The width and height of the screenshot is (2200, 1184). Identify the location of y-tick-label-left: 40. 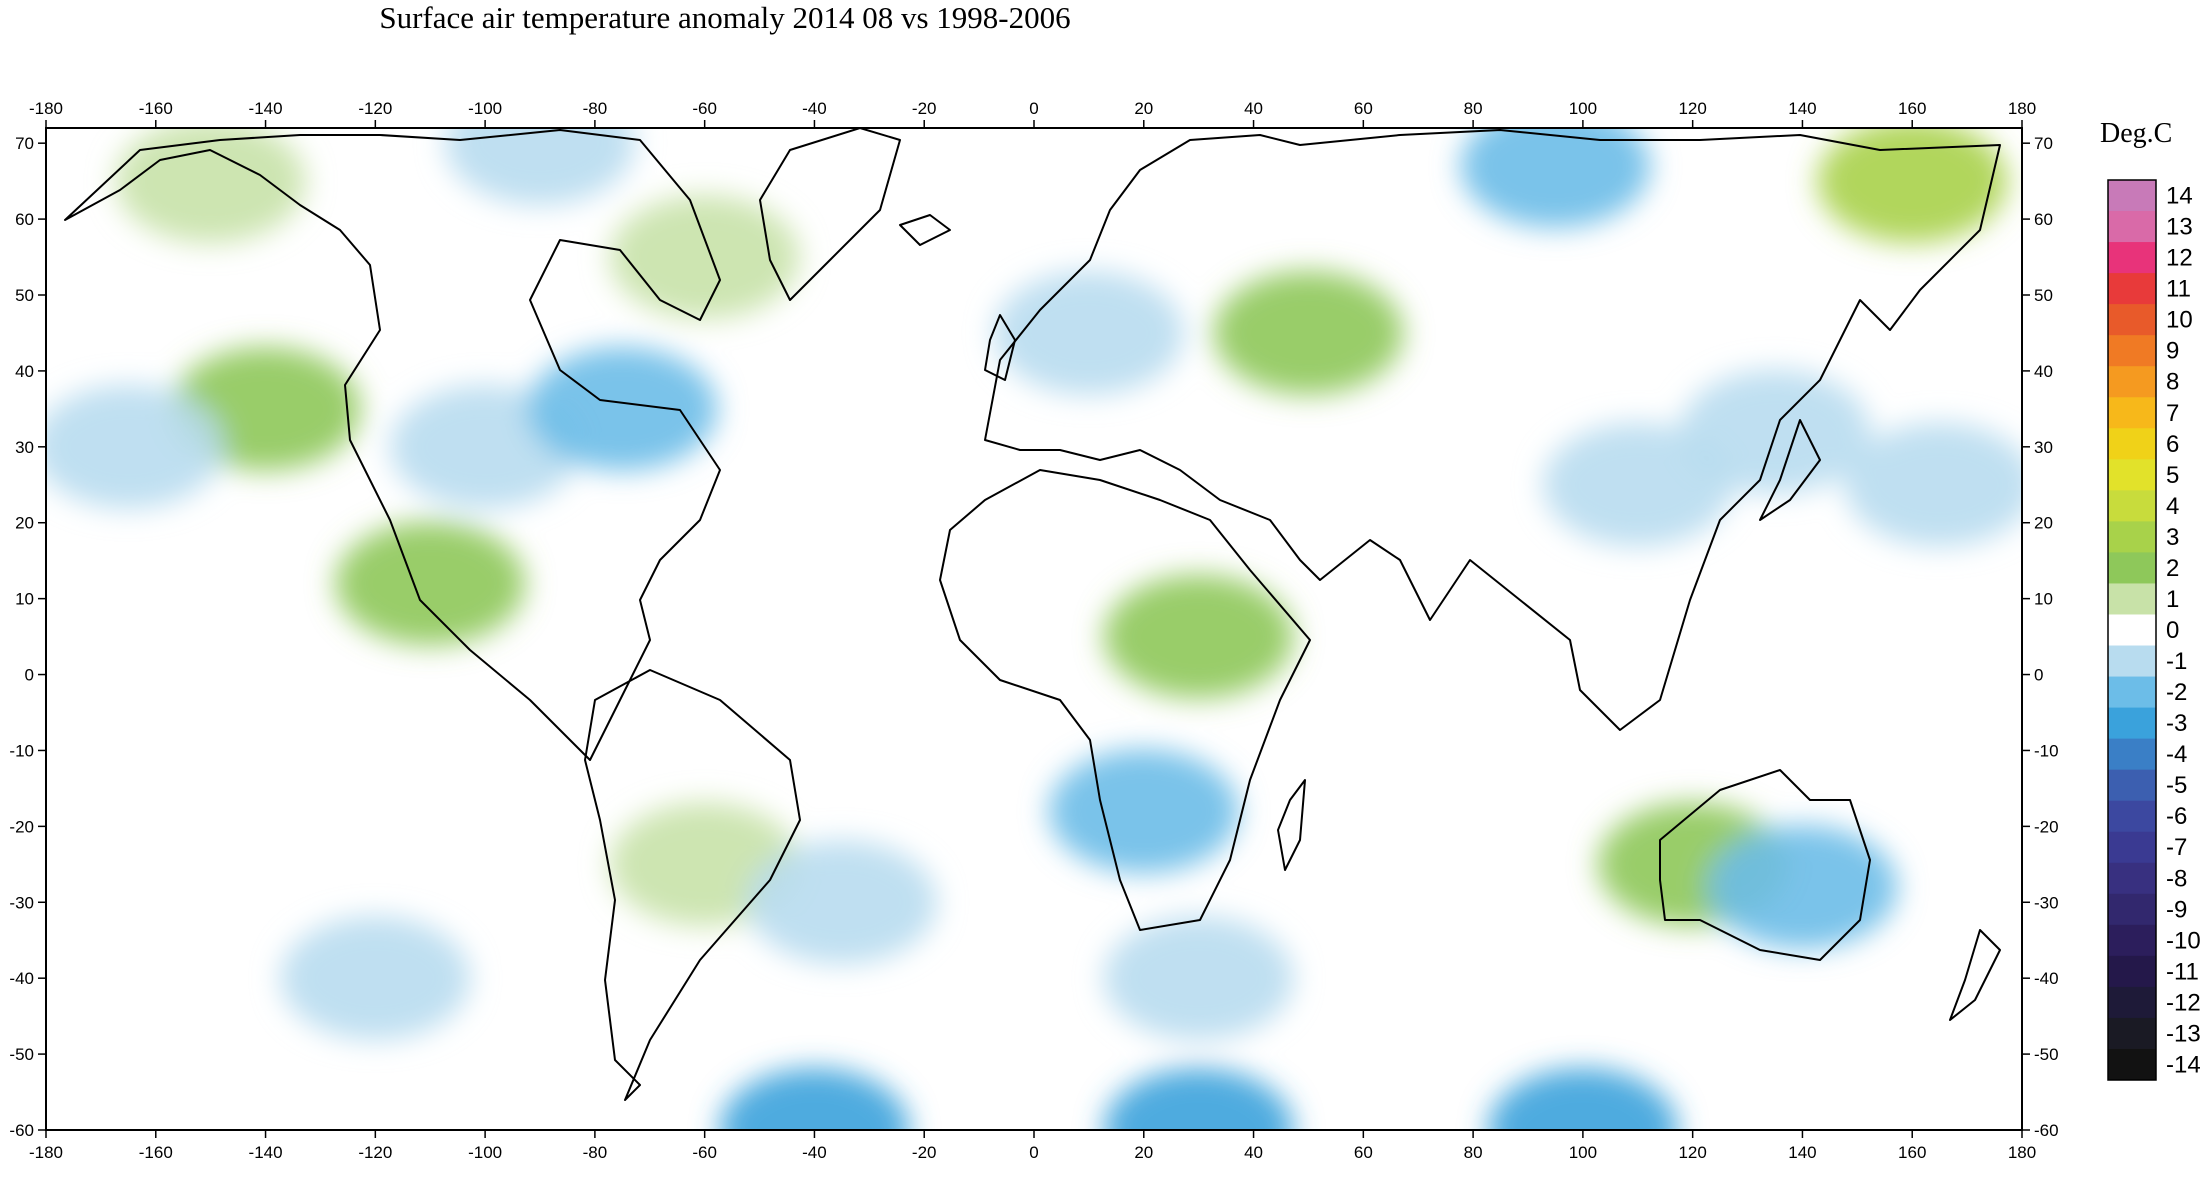
(24, 371).